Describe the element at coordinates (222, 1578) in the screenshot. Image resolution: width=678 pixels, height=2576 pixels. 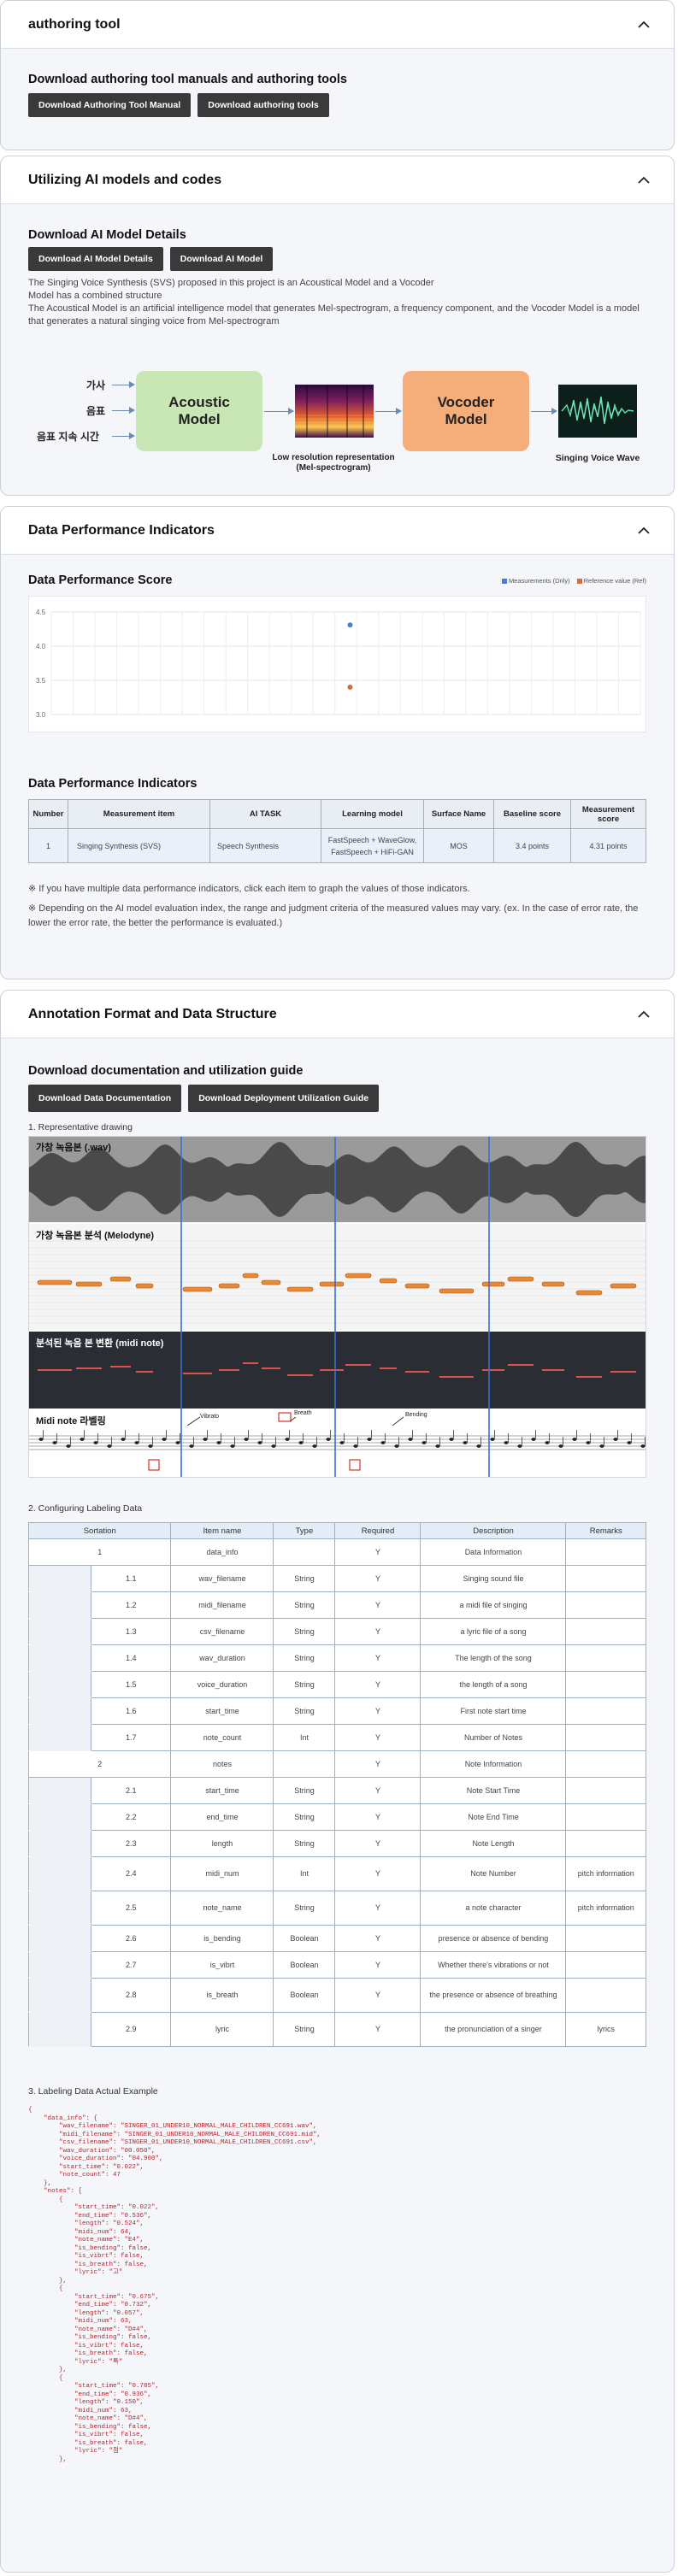
I see `table-cell: wav_filename` at that location.